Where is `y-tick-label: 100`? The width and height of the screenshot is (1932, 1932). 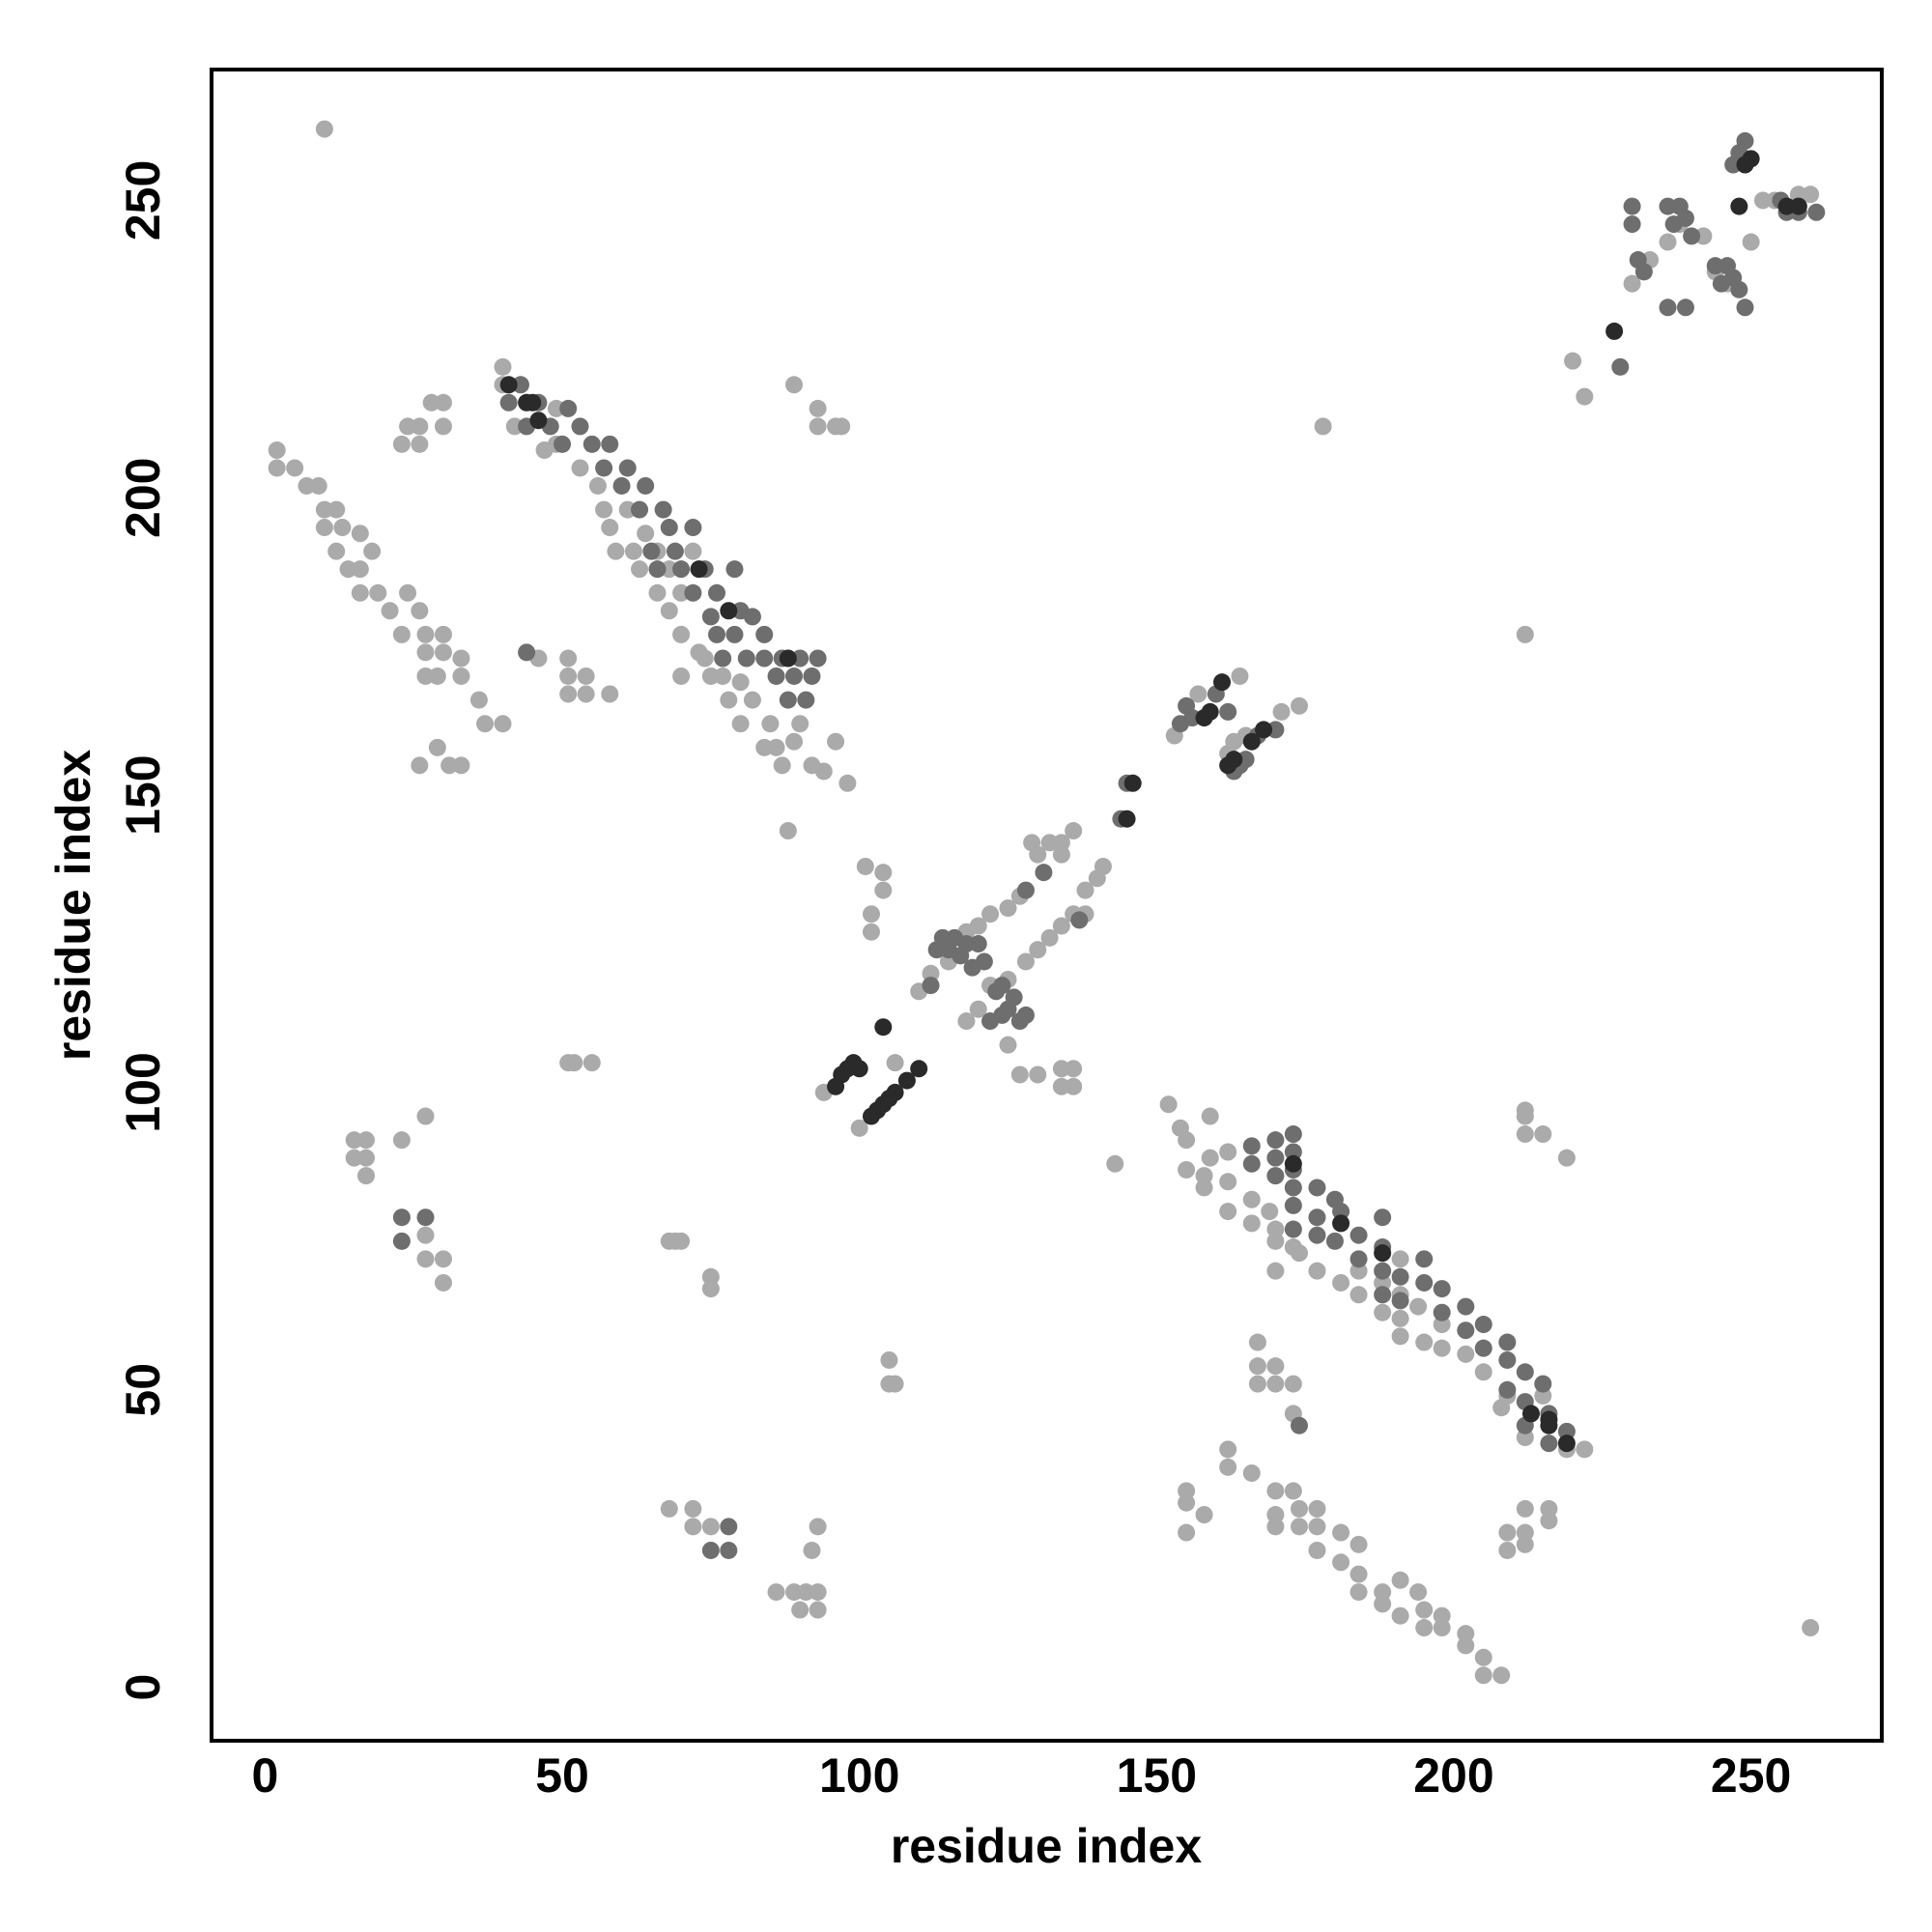
y-tick-label: 100 is located at coordinates (143, 1092).